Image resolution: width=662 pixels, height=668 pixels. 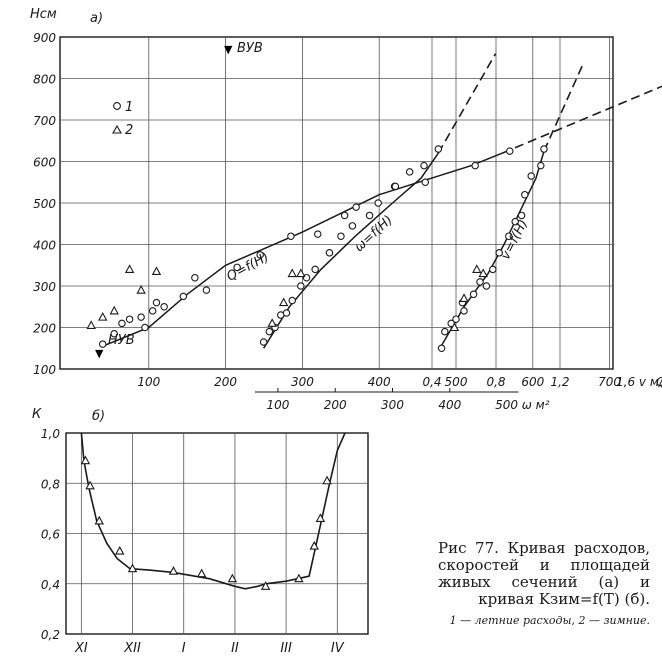 I want to click on panel-a-ytick: 200, so click(x=44, y=329).